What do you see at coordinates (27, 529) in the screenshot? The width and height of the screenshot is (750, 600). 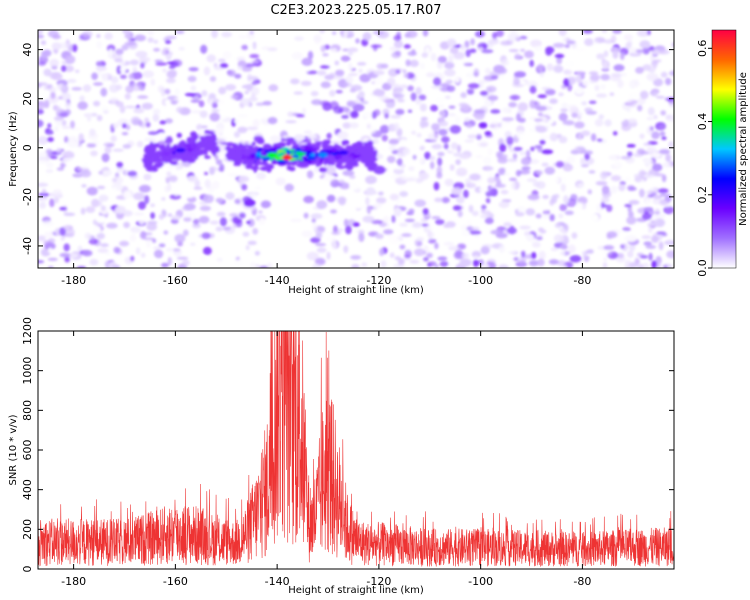 I see `snr-y-tick-label: 200` at bounding box center [27, 529].